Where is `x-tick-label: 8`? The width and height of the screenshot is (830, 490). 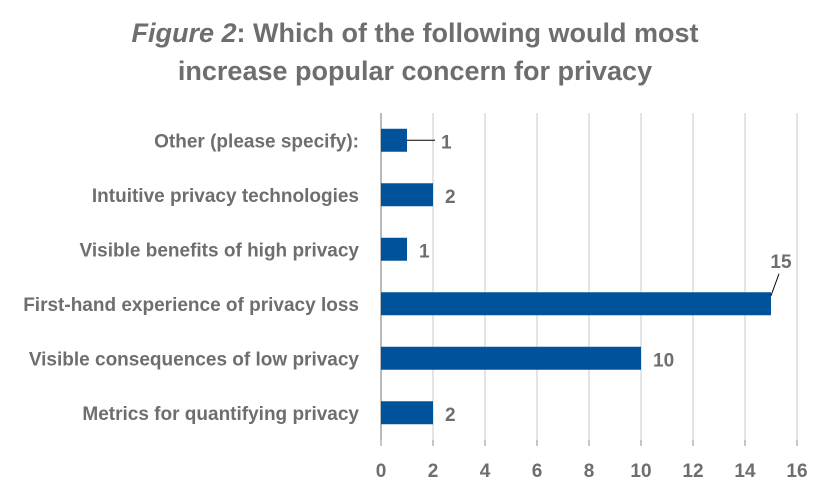 x-tick-label: 8 is located at coordinates (589, 471).